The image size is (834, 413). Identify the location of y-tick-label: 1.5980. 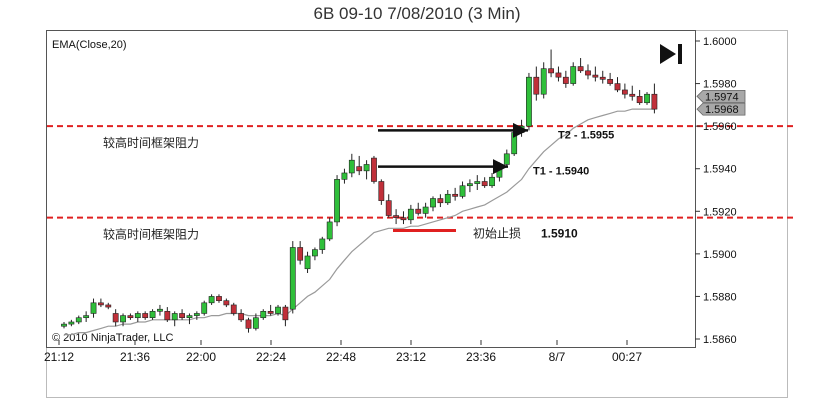
(720, 85).